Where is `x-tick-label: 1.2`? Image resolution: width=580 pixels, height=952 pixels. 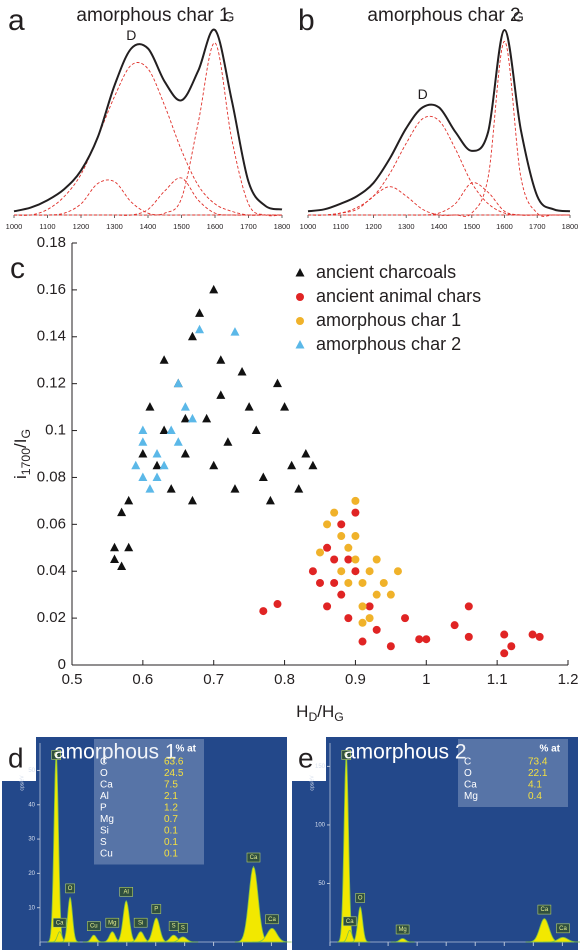
x-tick-label: 1.2 is located at coordinates (568, 679).